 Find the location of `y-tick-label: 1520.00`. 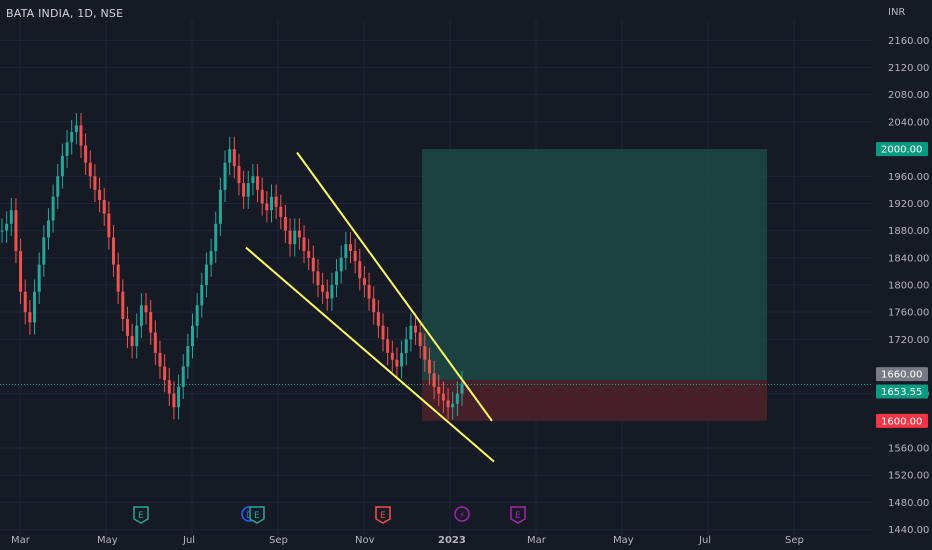

y-tick-label: 1520.00 is located at coordinates (908, 476).